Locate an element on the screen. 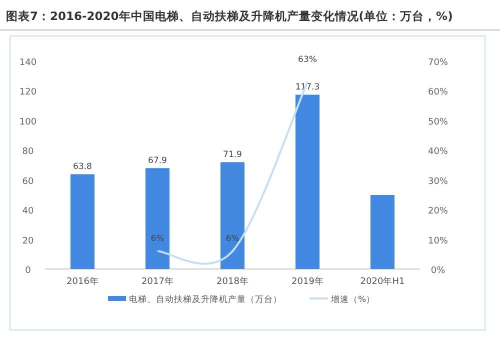  chart-title: 图表7：2016-2020年中国电梯、自动扶梯及升降机产量变化情况(单位：万台，%) is located at coordinates (229, 16).